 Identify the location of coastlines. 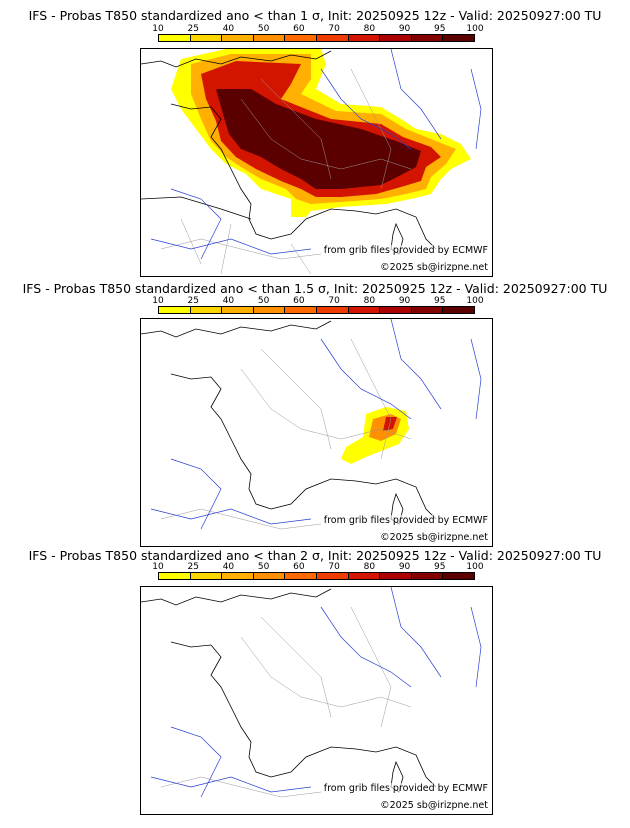
(289, 690).